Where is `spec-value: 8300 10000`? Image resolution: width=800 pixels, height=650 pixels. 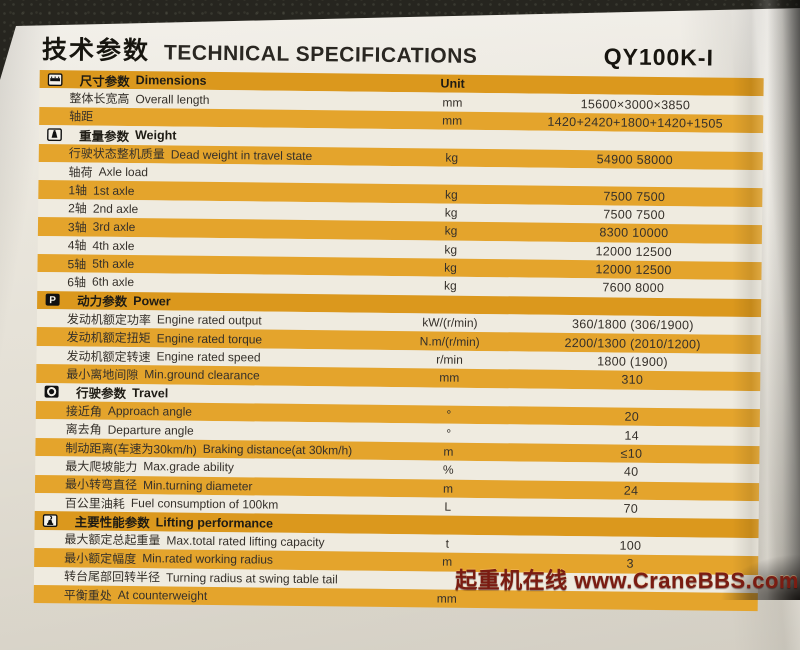 spec-value: 8300 10000 is located at coordinates (634, 233).